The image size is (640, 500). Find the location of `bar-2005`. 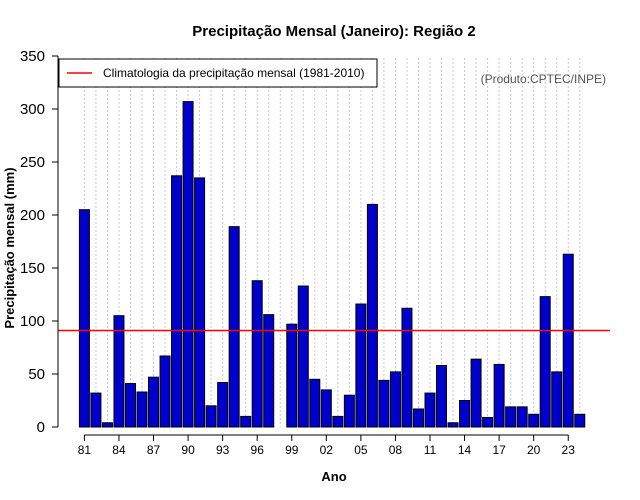

bar-2005 is located at coordinates (361, 365).